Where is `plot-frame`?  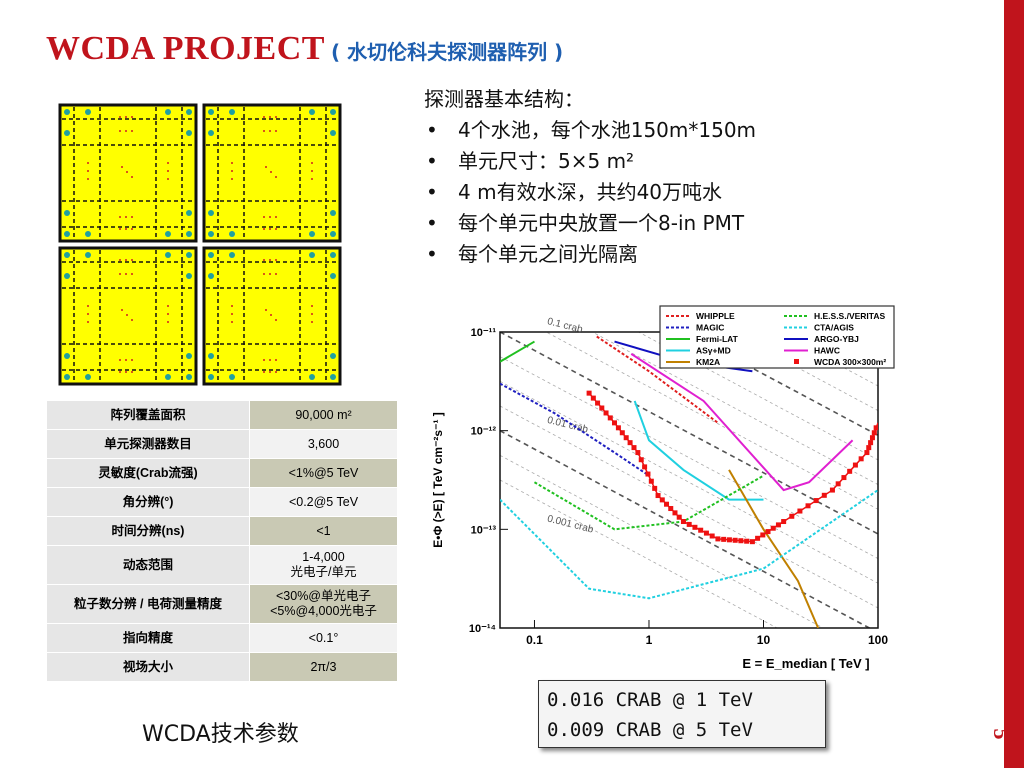 plot-frame is located at coordinates (689, 480).